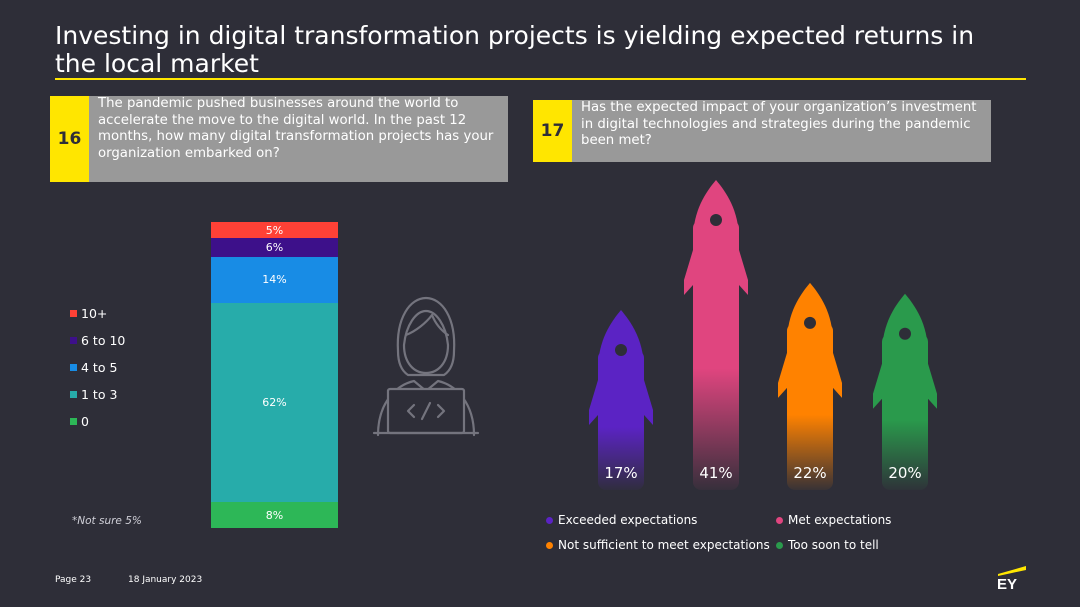  I want to click on legend-item: Too soon to tell, so click(827, 545).